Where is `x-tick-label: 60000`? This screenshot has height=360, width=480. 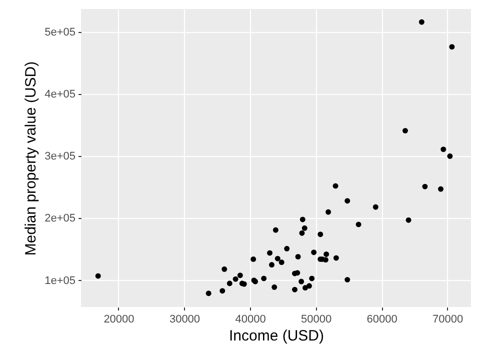
x-tick-label: 60000 is located at coordinates (382, 320).